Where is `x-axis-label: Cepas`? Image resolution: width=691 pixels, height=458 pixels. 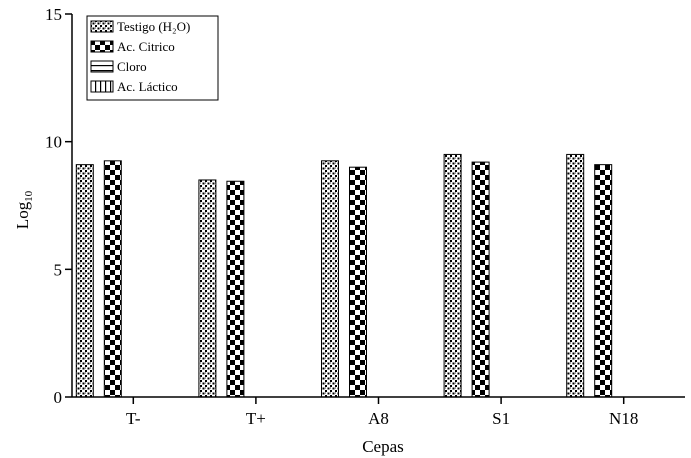
x-axis-label: Cepas is located at coordinates (383, 446).